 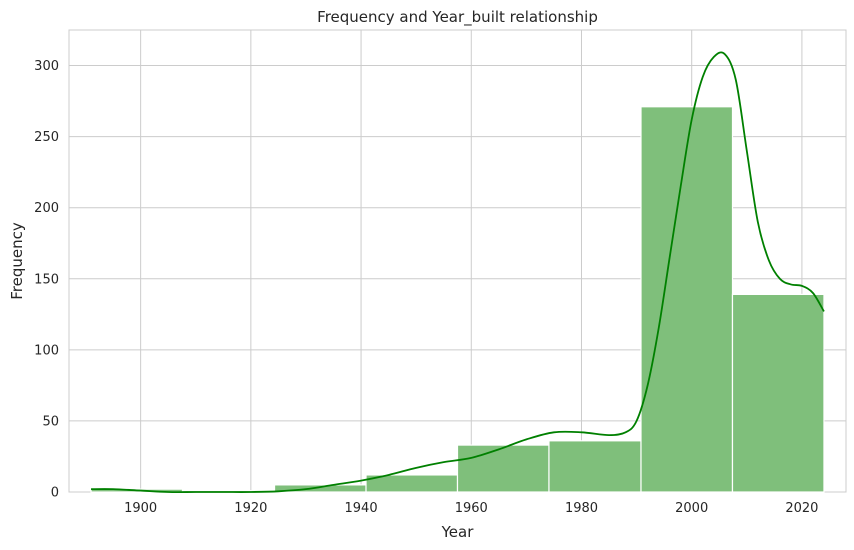 What do you see at coordinates (46, 137) in the screenshot?
I see `y-tick-label: 250` at bounding box center [46, 137].